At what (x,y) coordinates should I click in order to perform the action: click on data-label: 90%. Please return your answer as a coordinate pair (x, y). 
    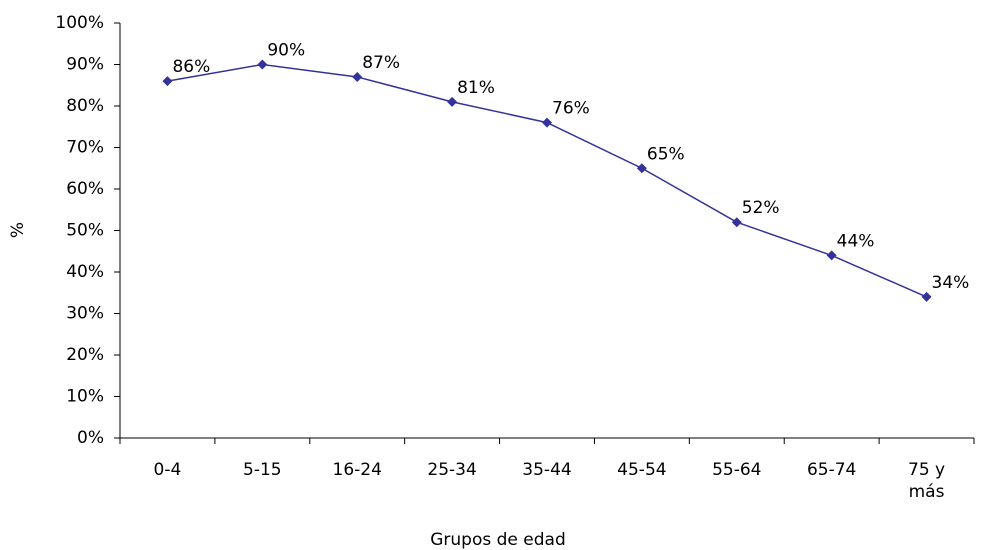
    Looking at the image, I should click on (286, 51).